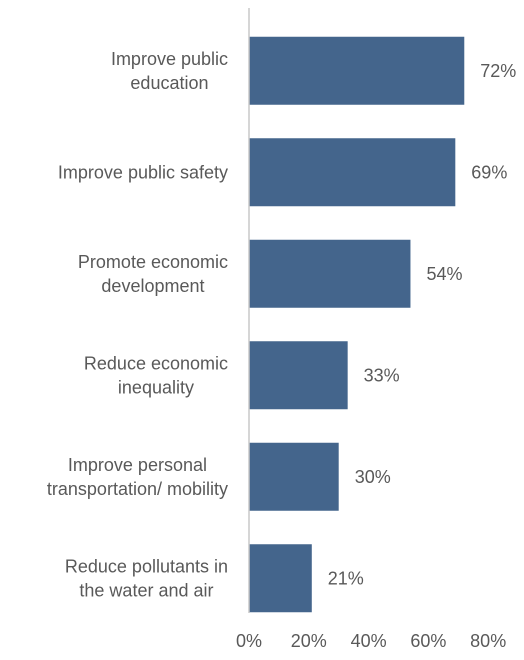  What do you see at coordinates (137, 489) in the screenshot?
I see `category-label-4-line-1: transportation/ mobility` at bounding box center [137, 489].